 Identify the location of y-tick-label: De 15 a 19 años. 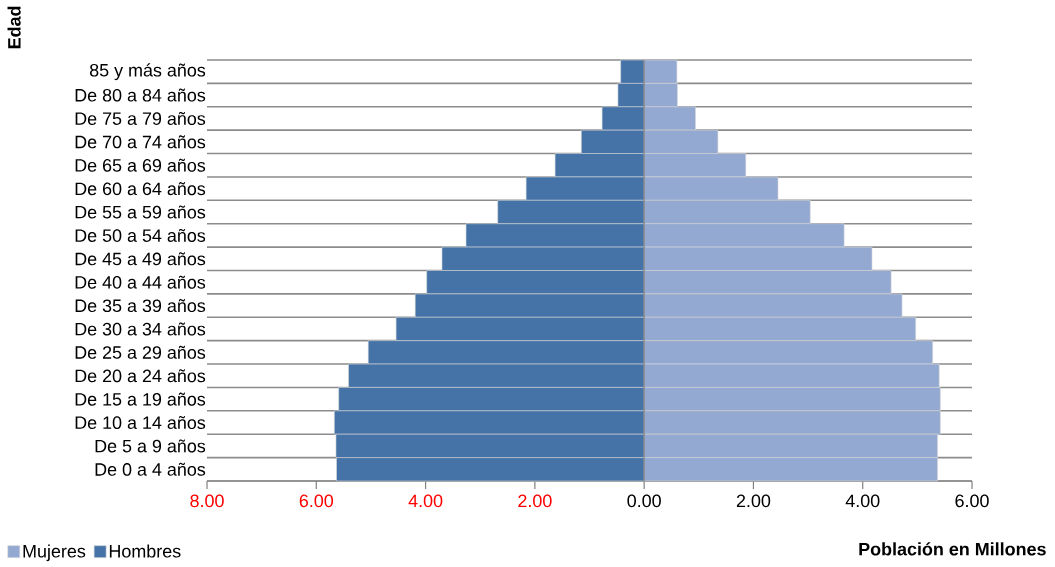
(140, 399).